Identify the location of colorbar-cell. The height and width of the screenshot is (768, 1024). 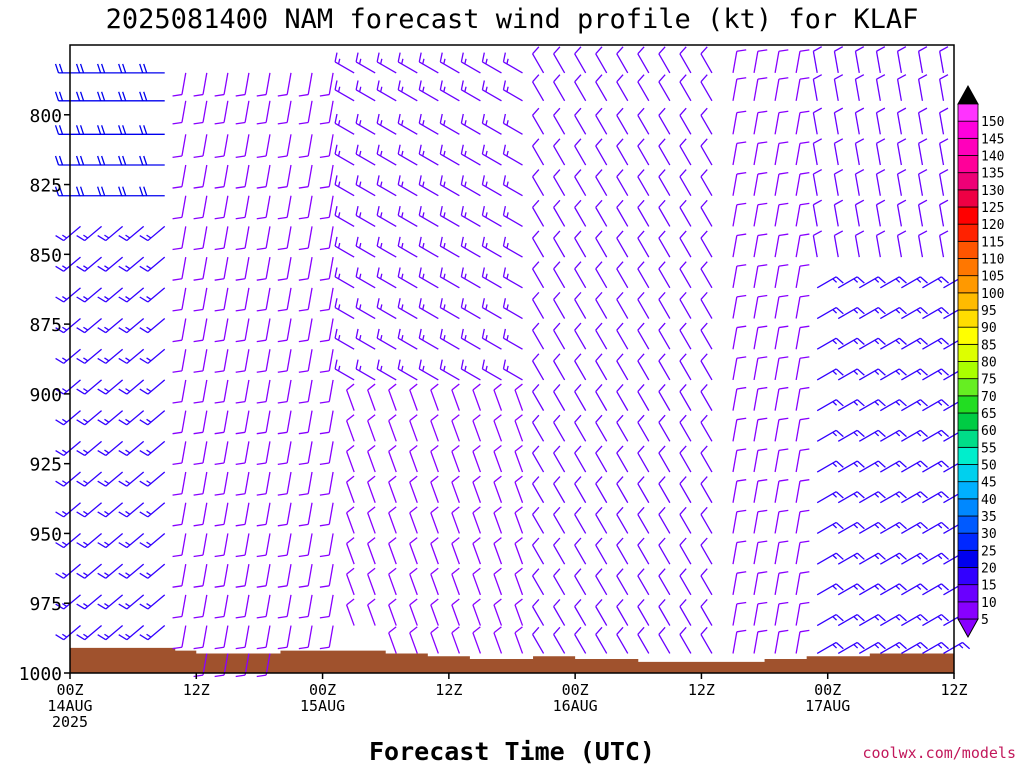
(968, 576).